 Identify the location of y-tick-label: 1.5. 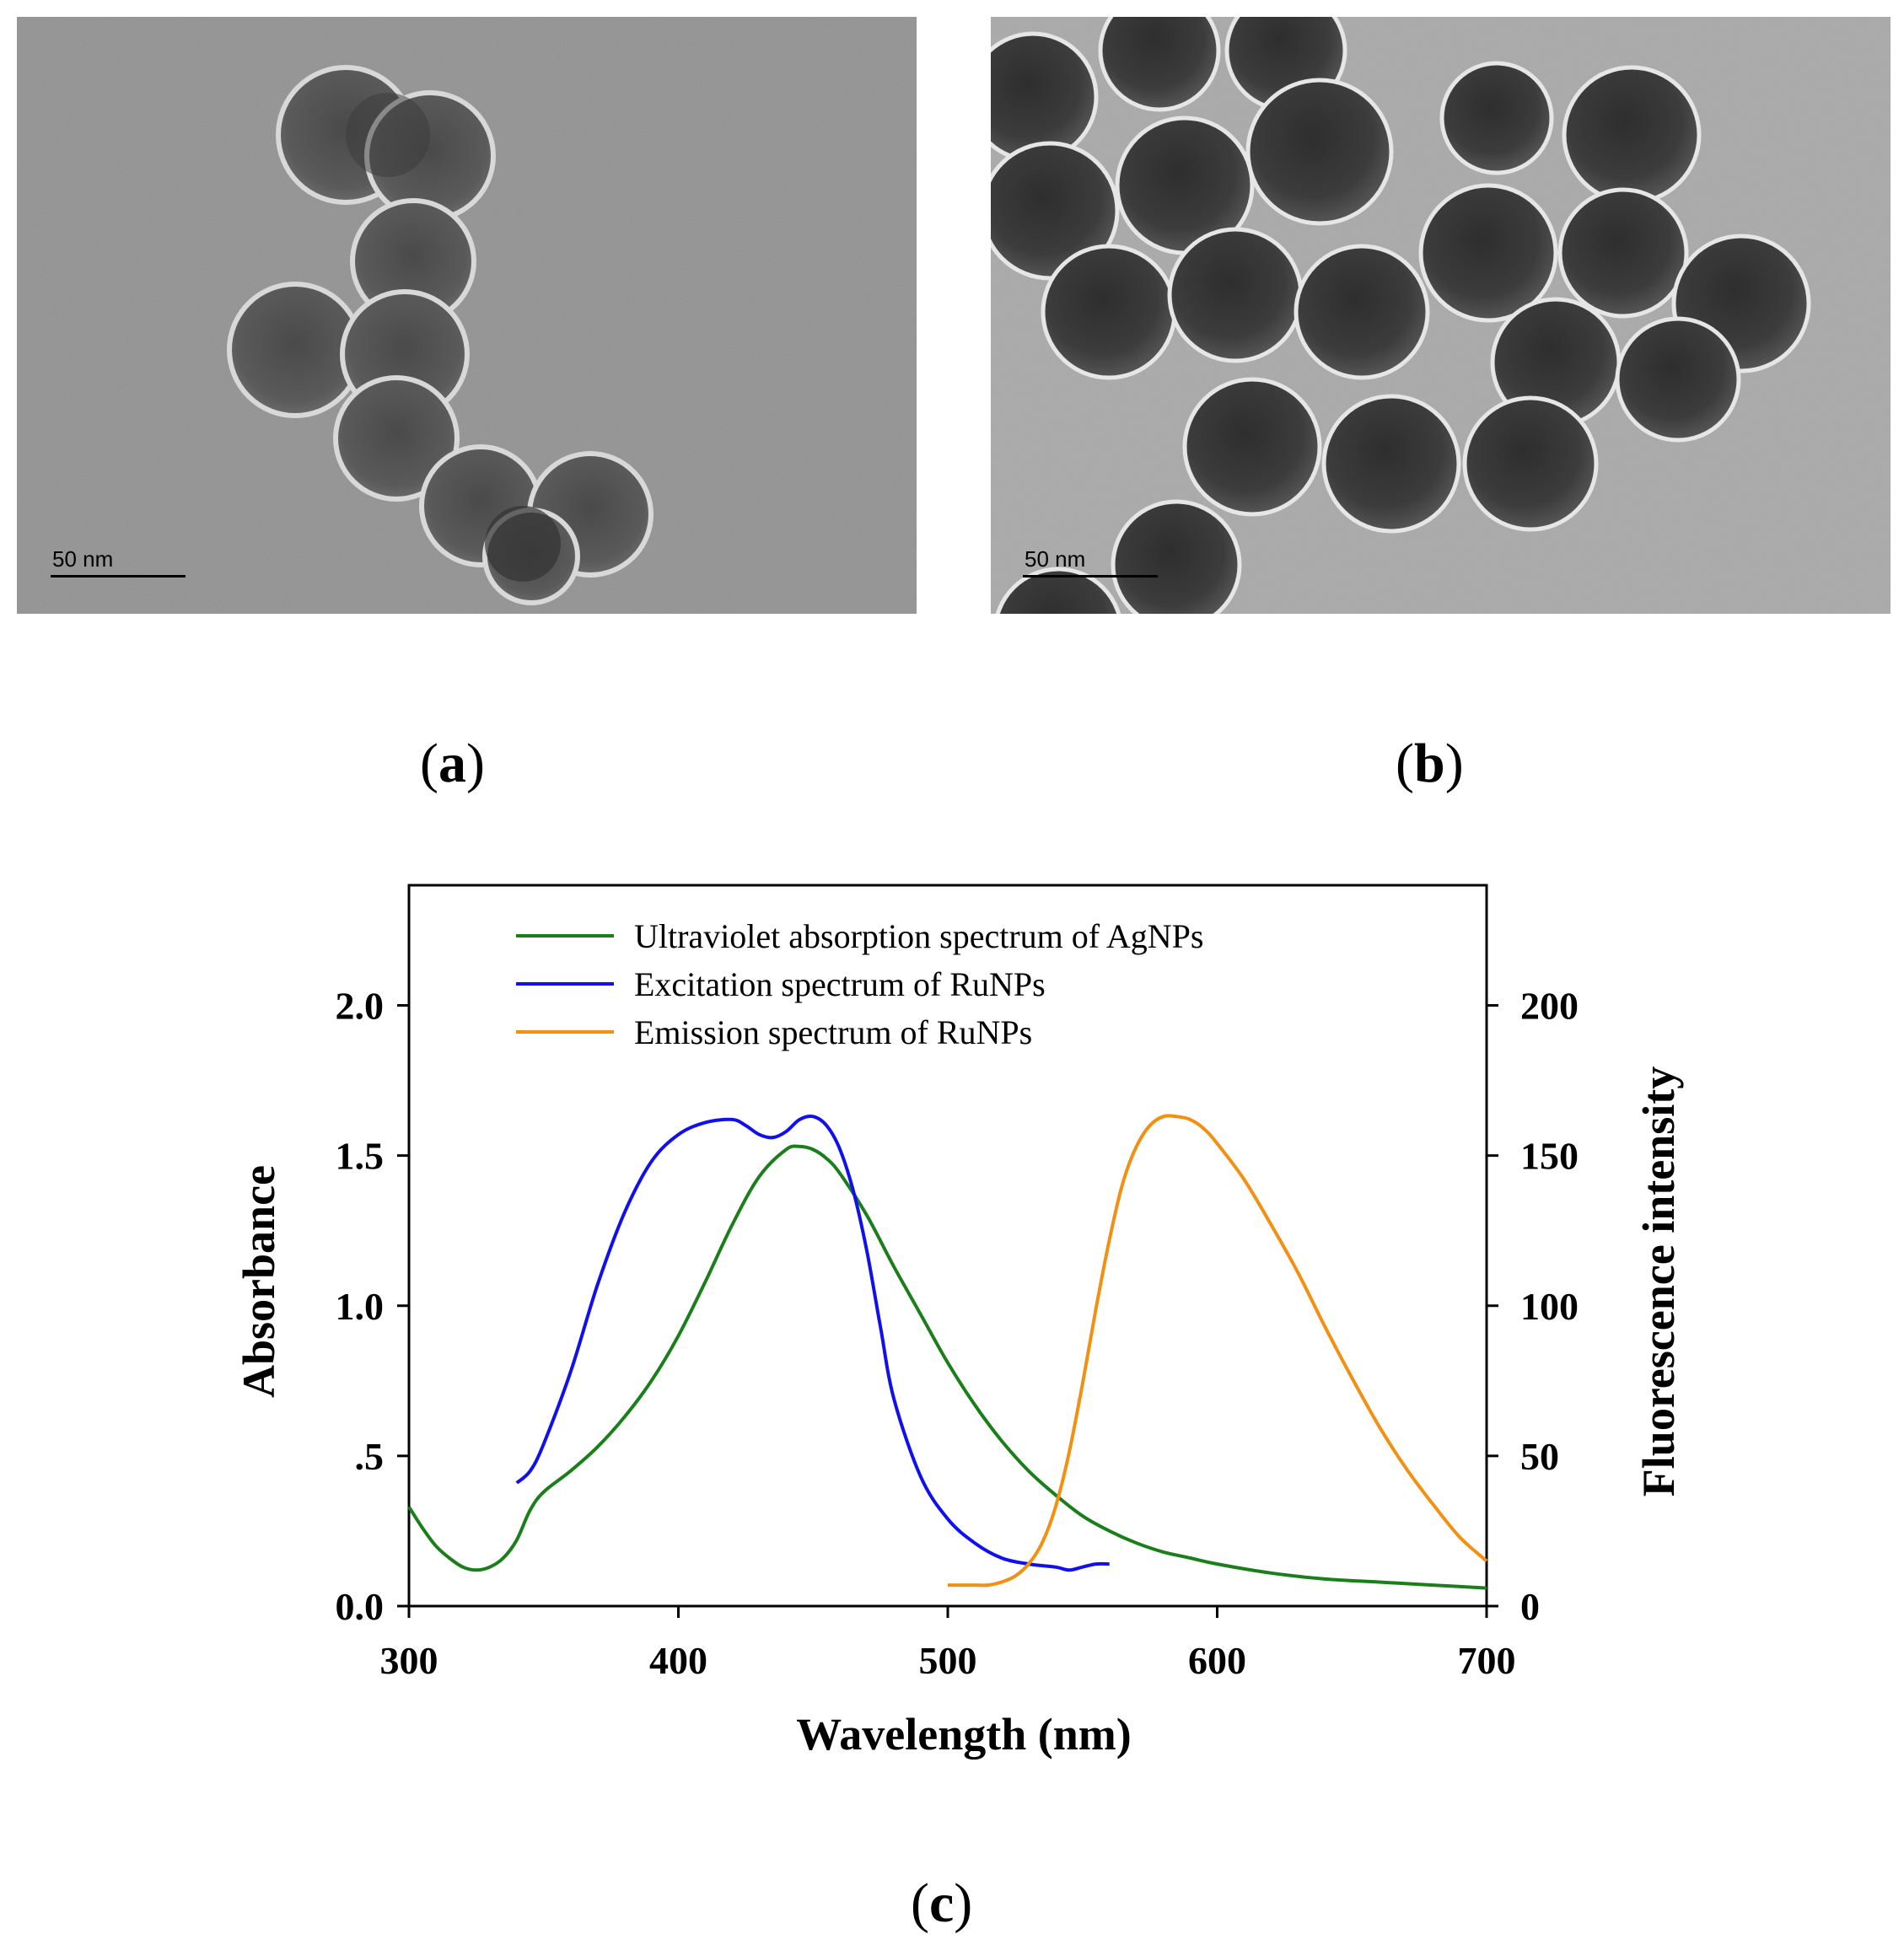
(360, 1157).